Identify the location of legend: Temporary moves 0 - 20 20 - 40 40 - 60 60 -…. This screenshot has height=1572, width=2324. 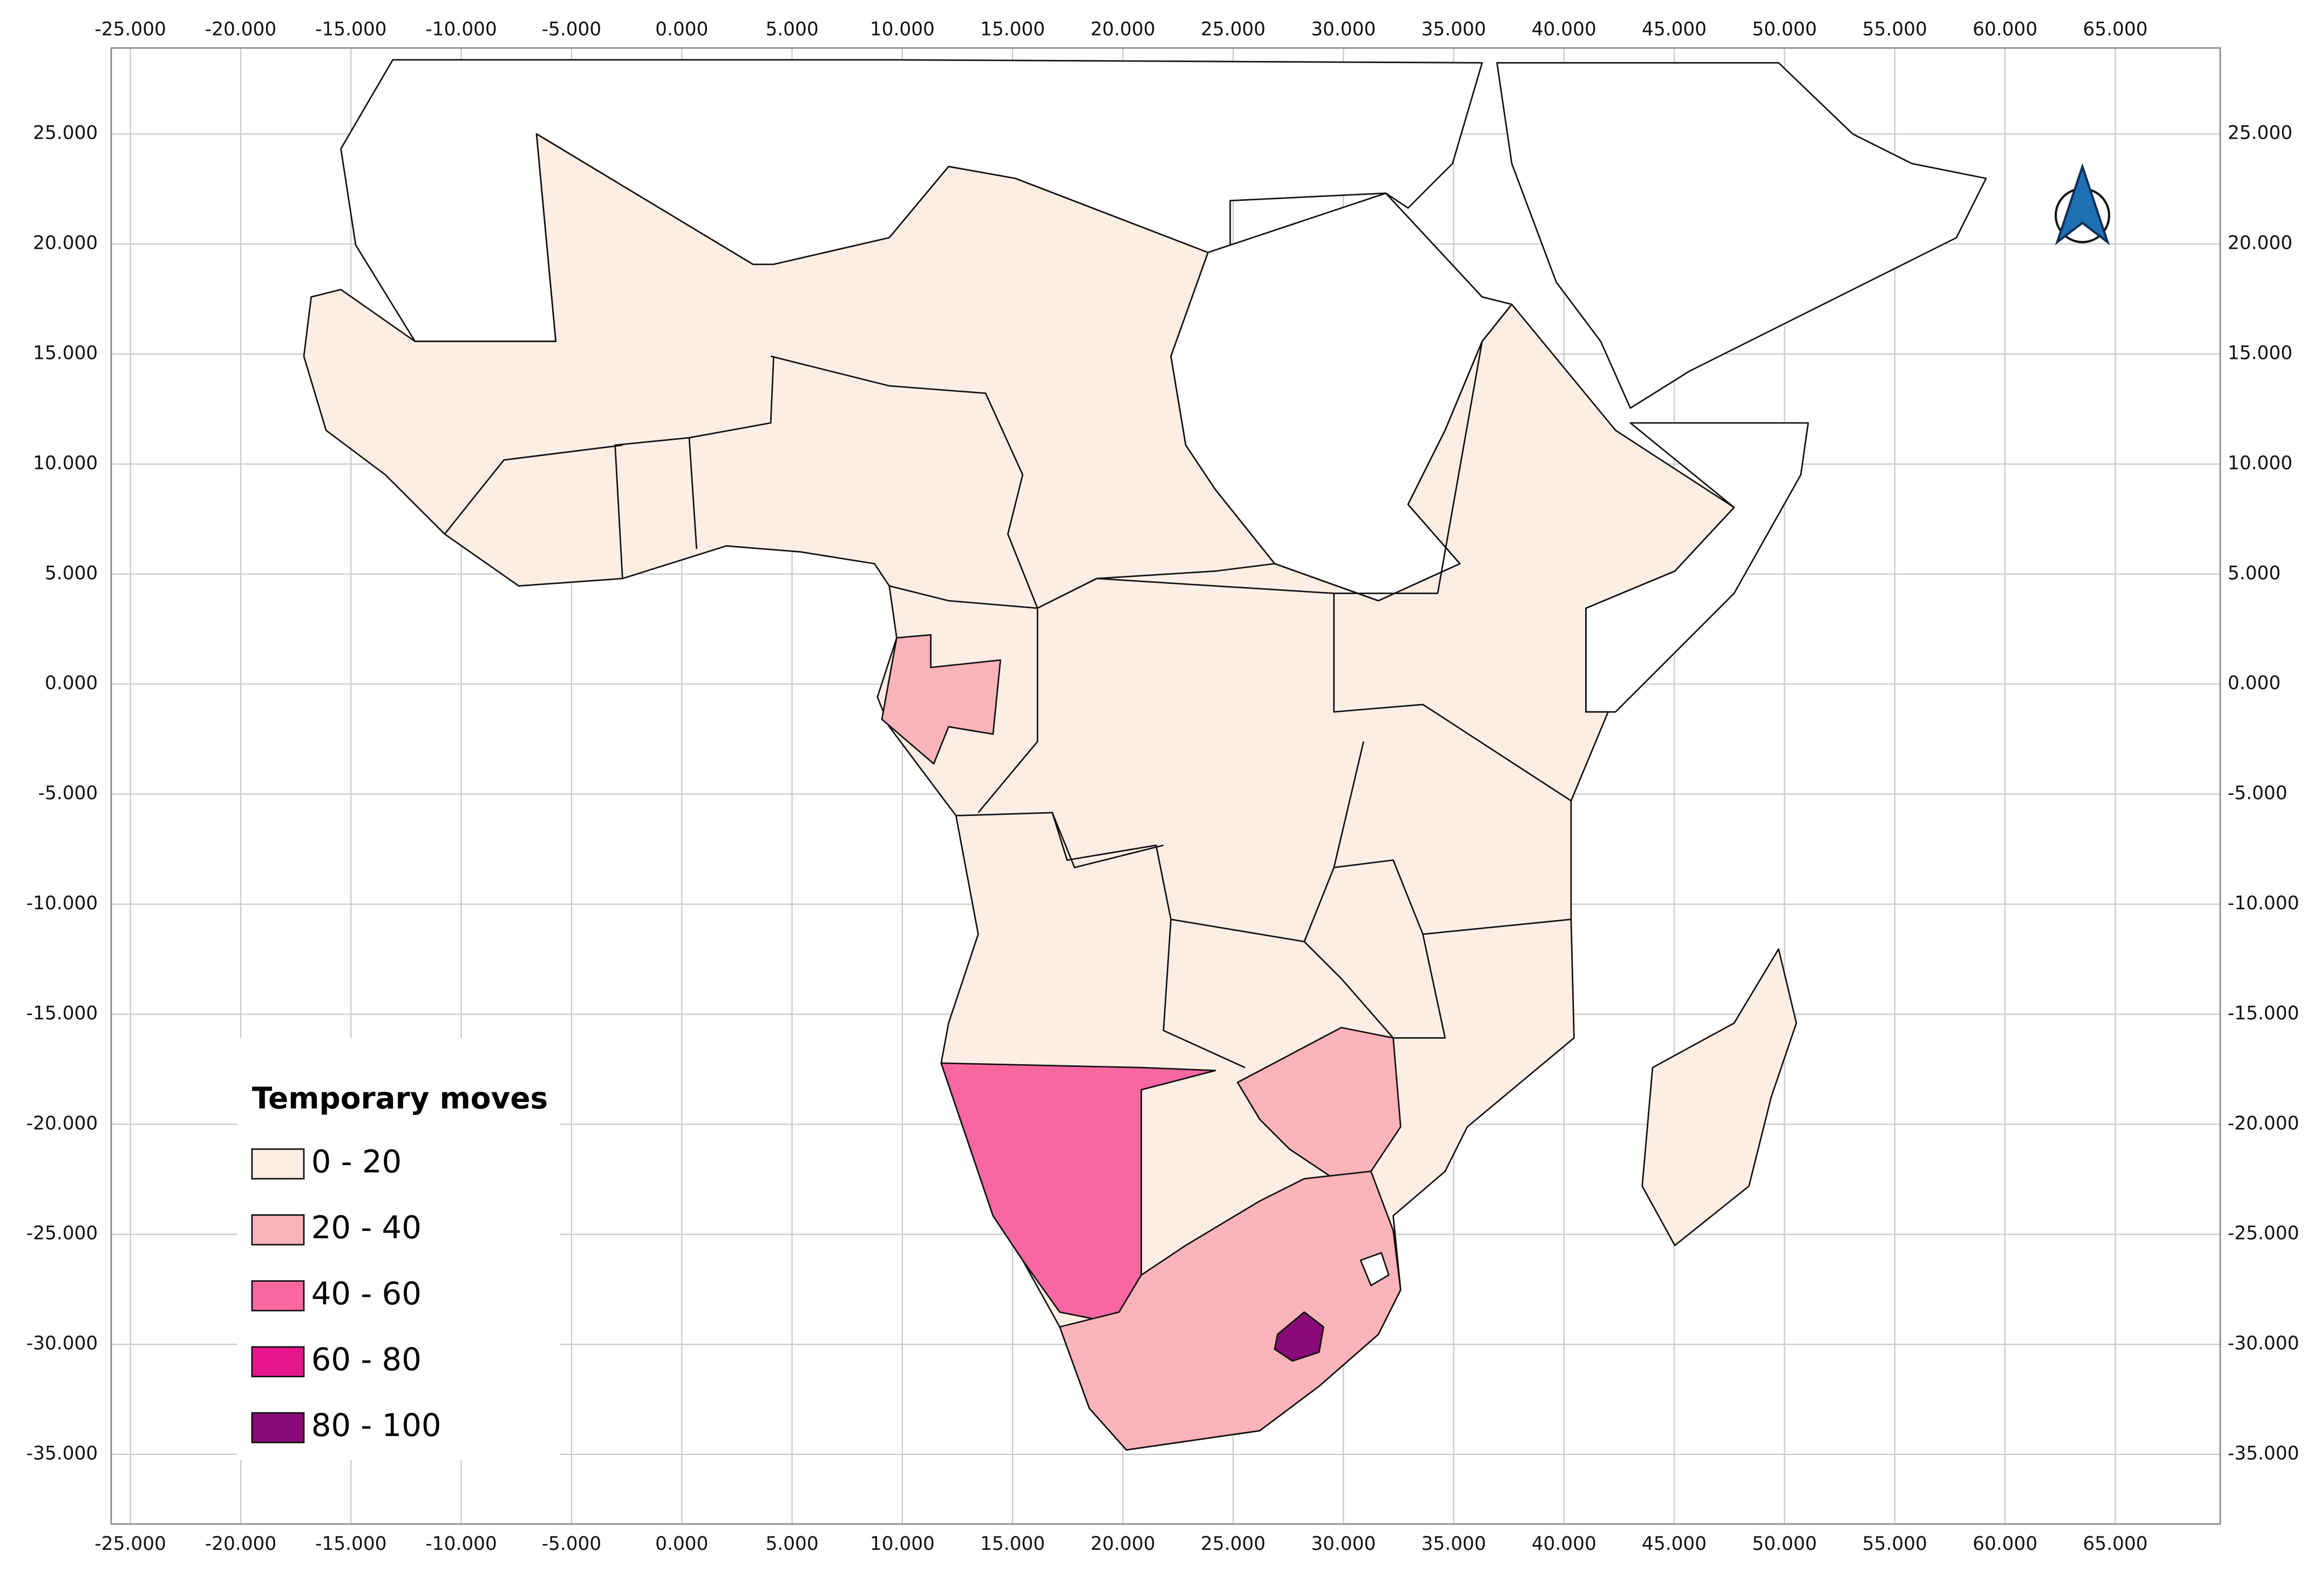
(399, 1250).